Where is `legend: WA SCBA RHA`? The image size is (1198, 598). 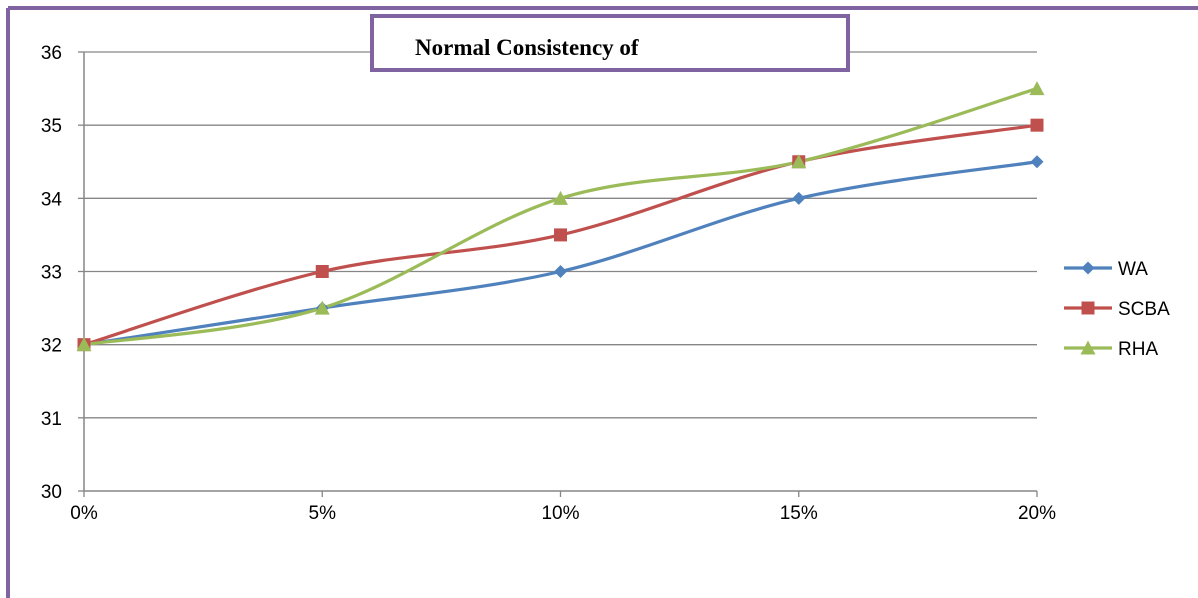
legend: WA SCBA RHA is located at coordinates (1117, 309).